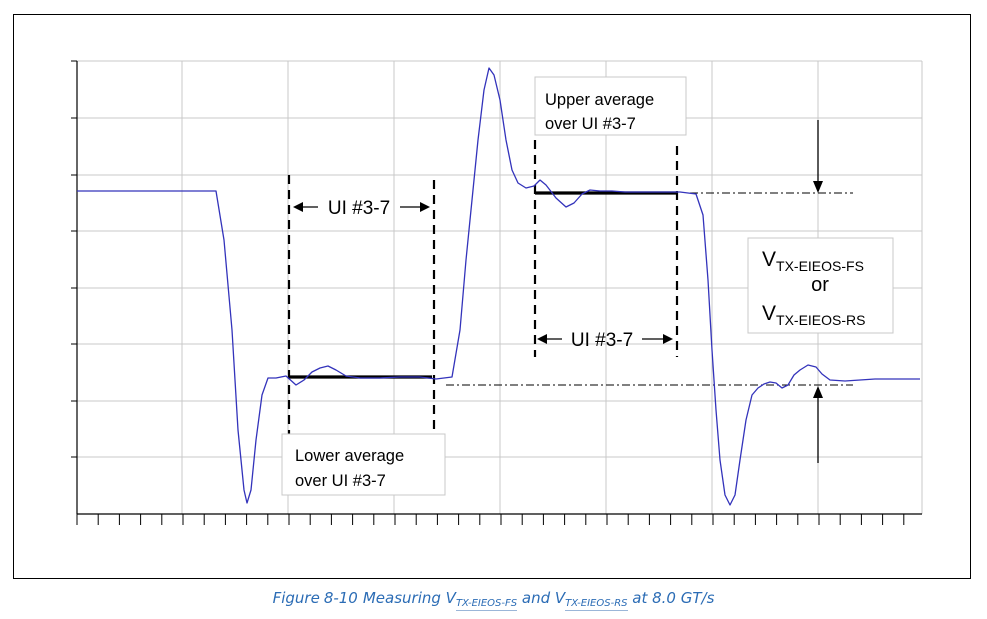 The image size is (987, 619). Describe the element at coordinates (769, 259) in the screenshot. I see `v-label-fs-v: V` at that location.